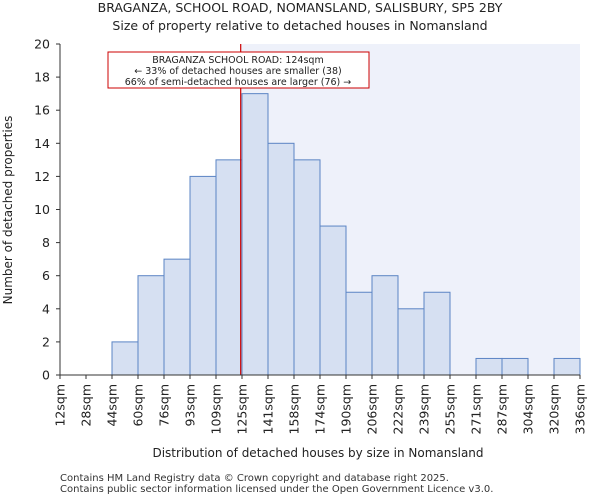 The width and height of the screenshot is (600, 500). I want to click on x-tick-label: 141sqm, so click(268, 409).